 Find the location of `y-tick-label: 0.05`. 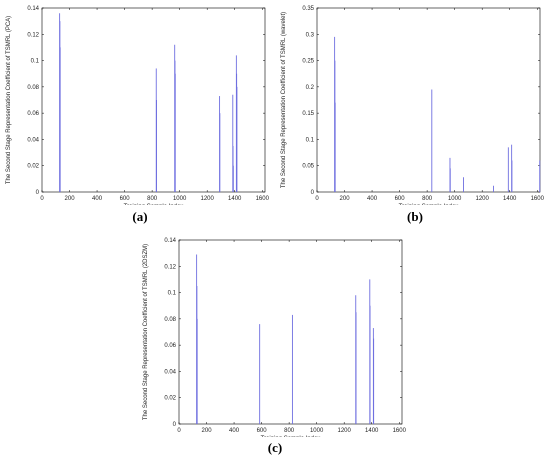

y-tick-label: 0.05 is located at coordinates (308, 167).